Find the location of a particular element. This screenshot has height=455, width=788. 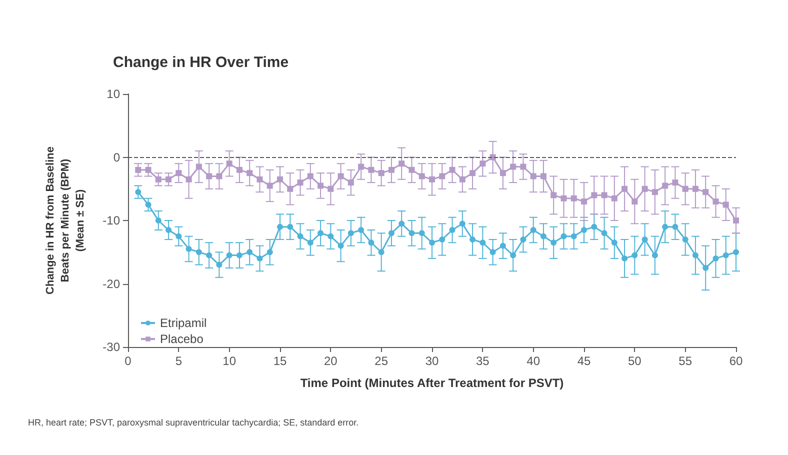

y-tick-label: -10 is located at coordinates (111, 221).